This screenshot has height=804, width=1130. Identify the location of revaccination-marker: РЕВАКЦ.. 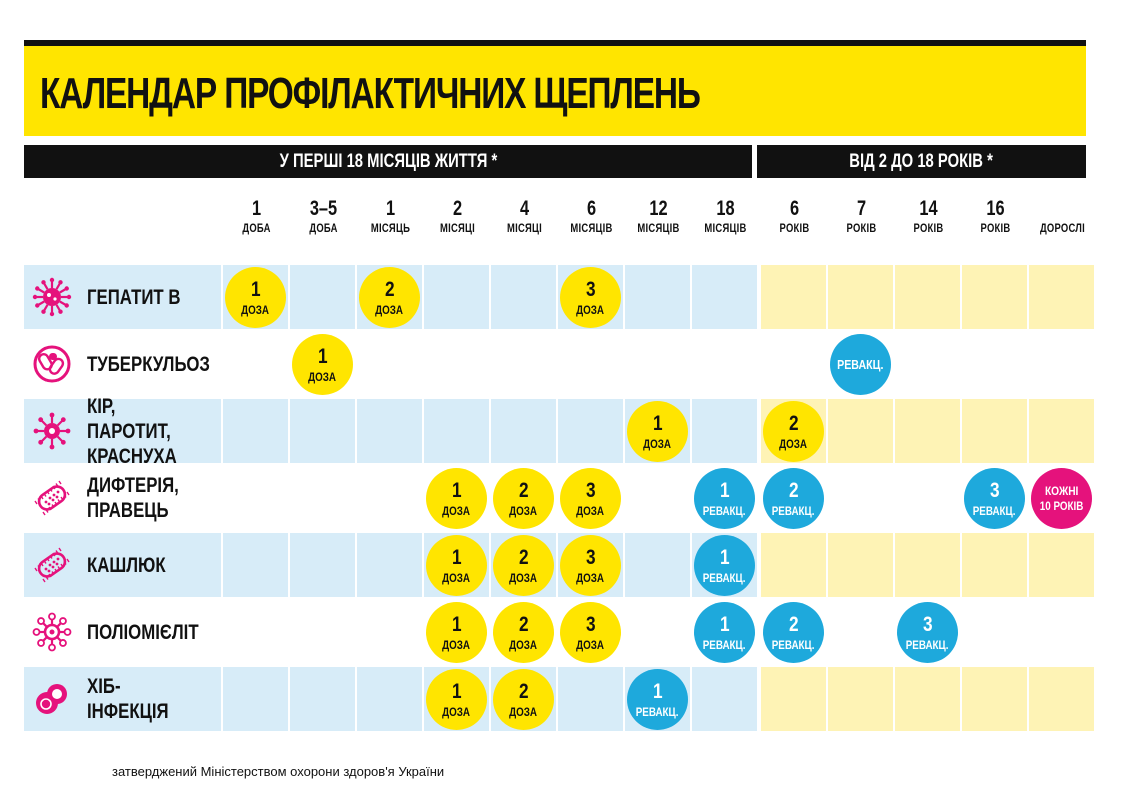
(860, 364).